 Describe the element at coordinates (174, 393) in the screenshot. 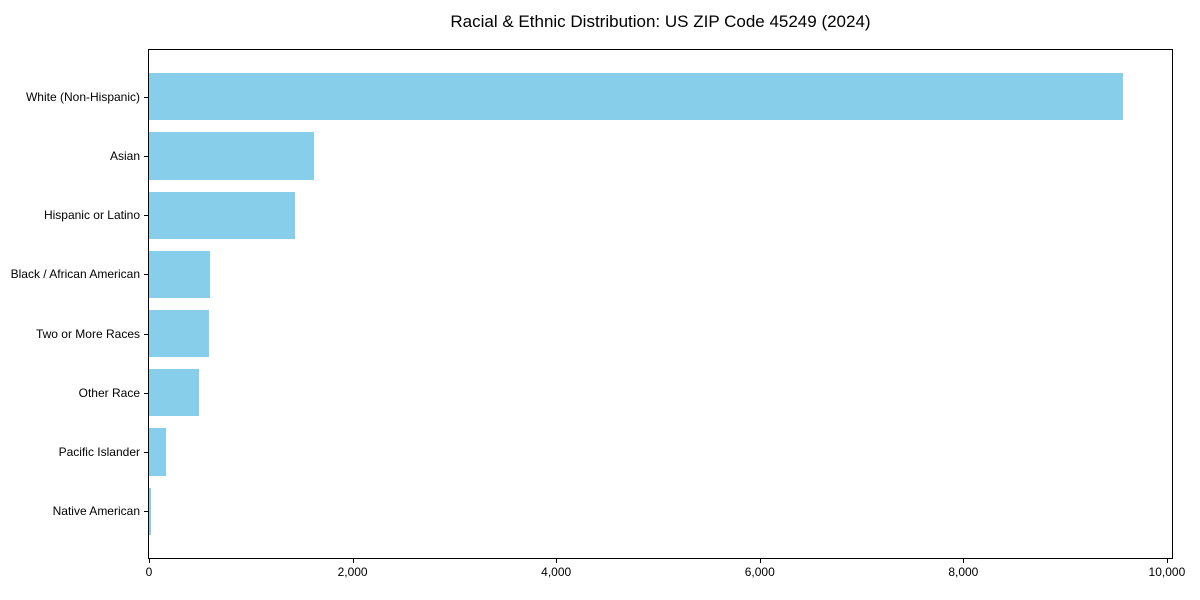

I see `bar-other-race` at that location.